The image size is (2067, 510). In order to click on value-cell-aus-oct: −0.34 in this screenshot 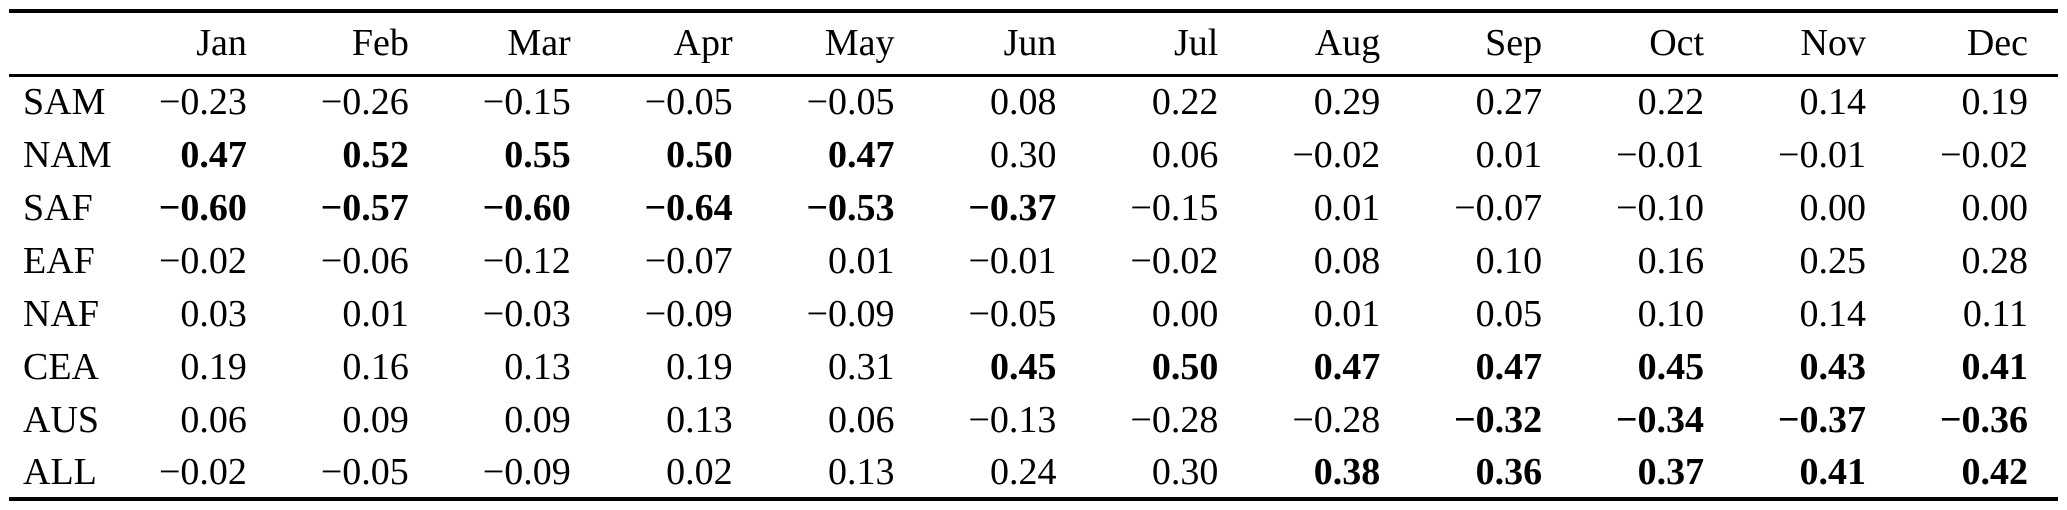, I will do `click(1660, 419)`.